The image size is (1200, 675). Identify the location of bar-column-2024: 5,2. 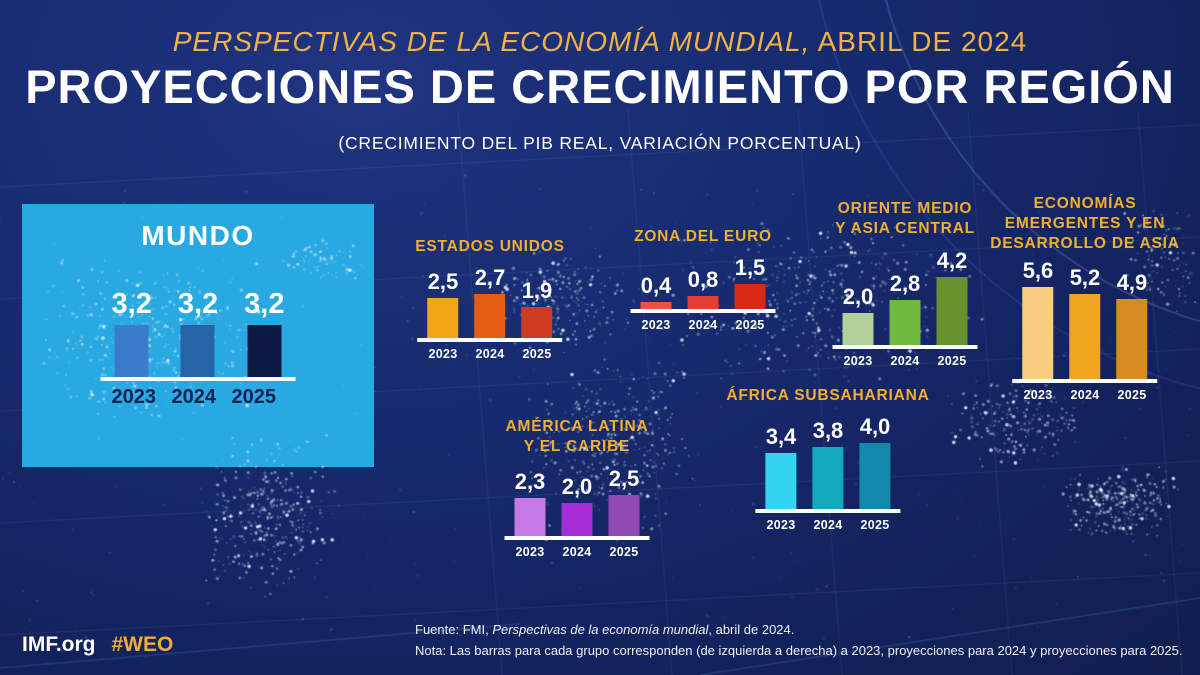
(1085, 322).